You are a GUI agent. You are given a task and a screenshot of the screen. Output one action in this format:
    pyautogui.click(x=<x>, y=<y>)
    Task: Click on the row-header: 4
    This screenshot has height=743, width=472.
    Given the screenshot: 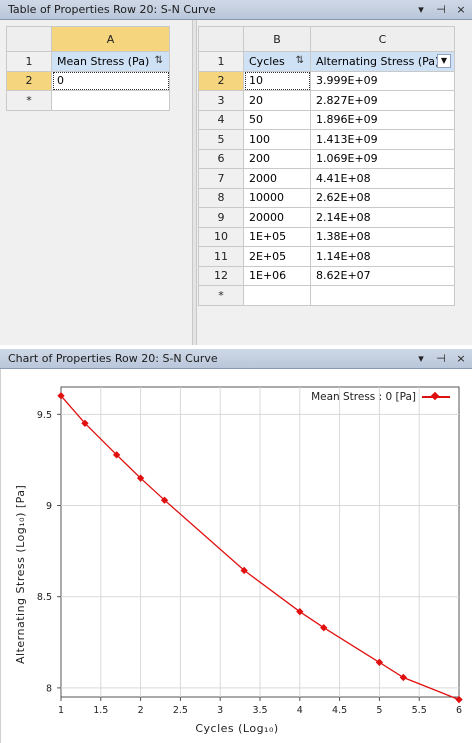 What is the action you would take?
    pyautogui.click(x=221, y=119)
    